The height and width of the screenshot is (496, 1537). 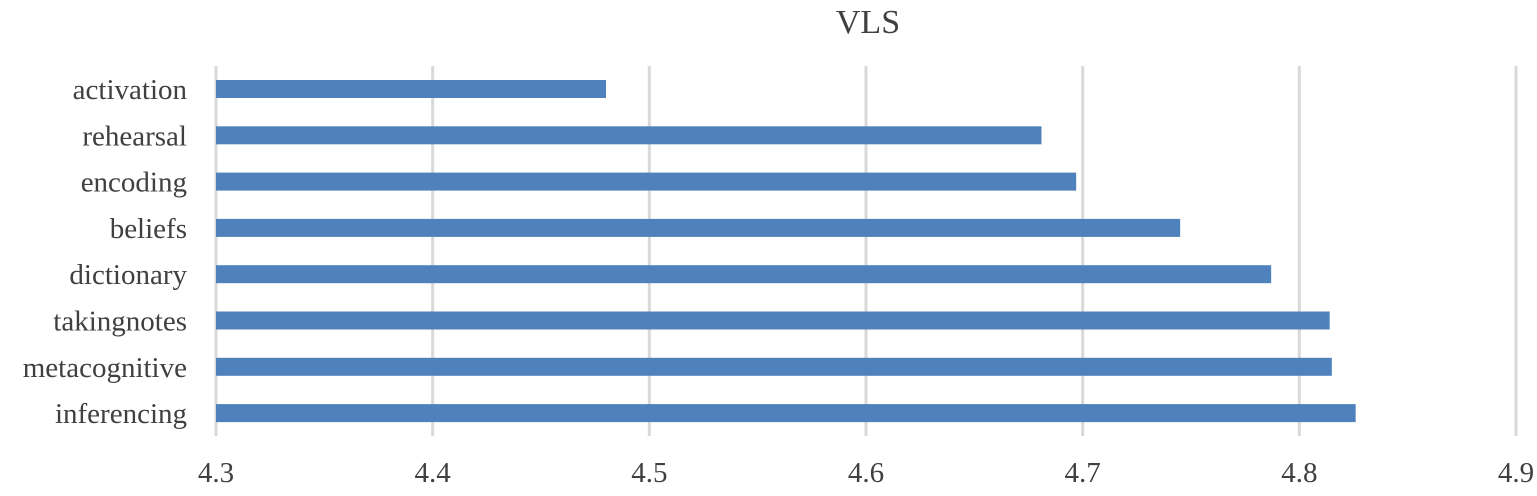 I want to click on x-tick-label: 4.8, so click(x=1299, y=473).